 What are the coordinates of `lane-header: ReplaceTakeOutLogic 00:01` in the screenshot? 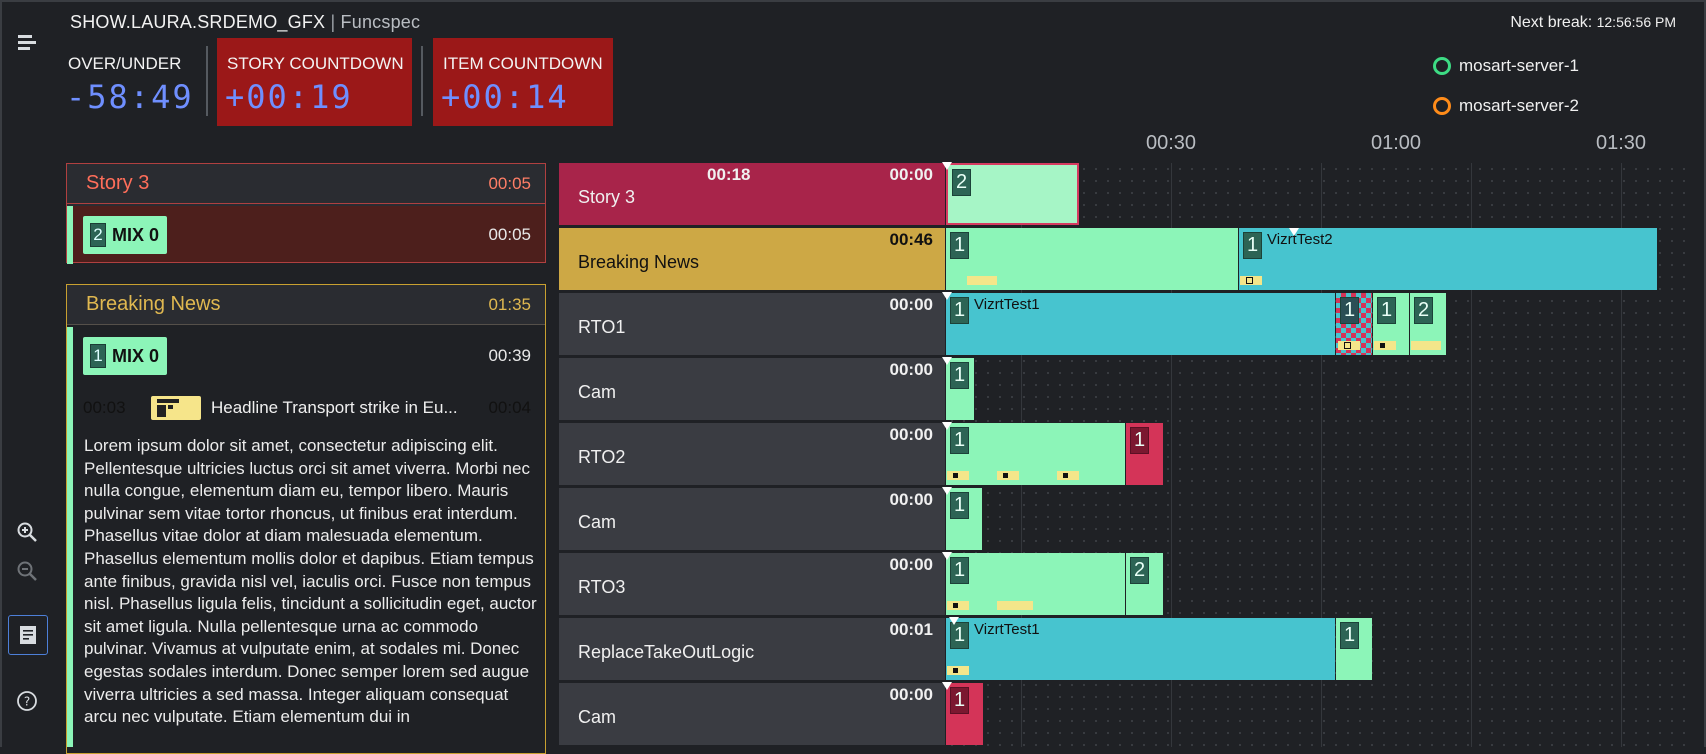 It's located at (752, 649).